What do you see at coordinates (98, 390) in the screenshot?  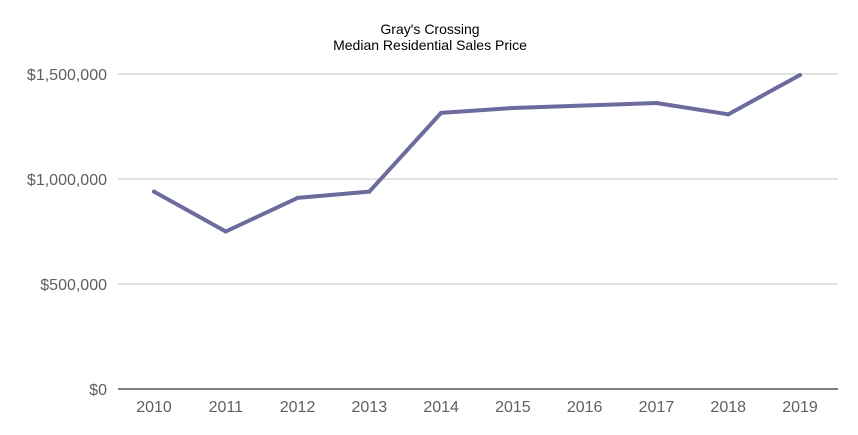 I see `y-tick-label: $0` at bounding box center [98, 390].